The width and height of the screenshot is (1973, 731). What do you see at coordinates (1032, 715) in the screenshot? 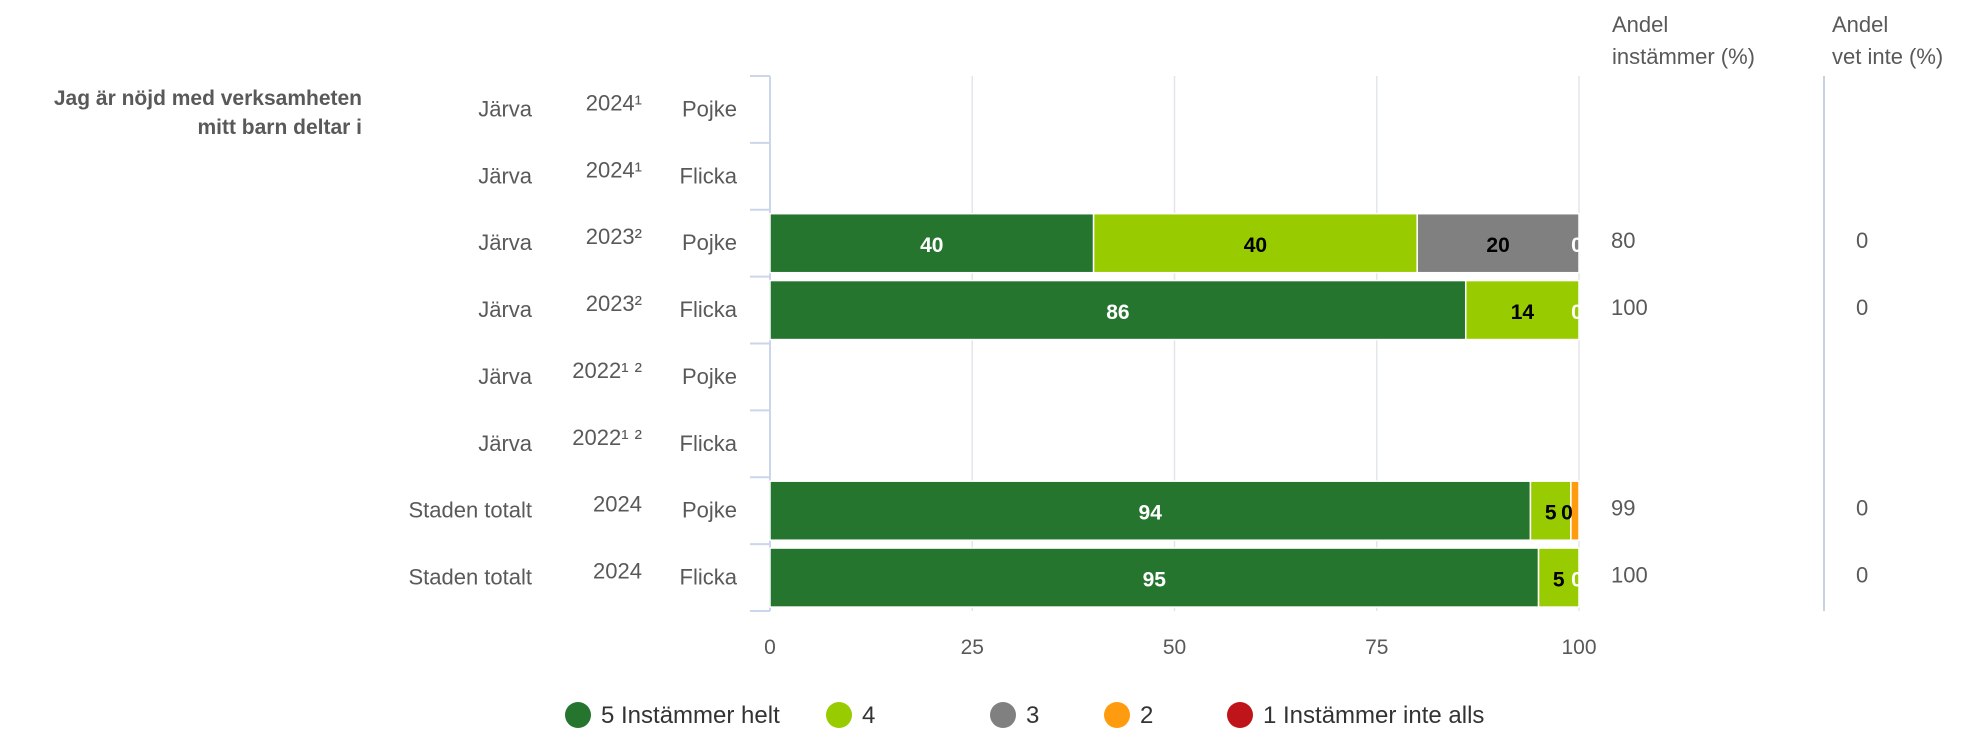
I see `legend-label: 3` at bounding box center [1032, 715].